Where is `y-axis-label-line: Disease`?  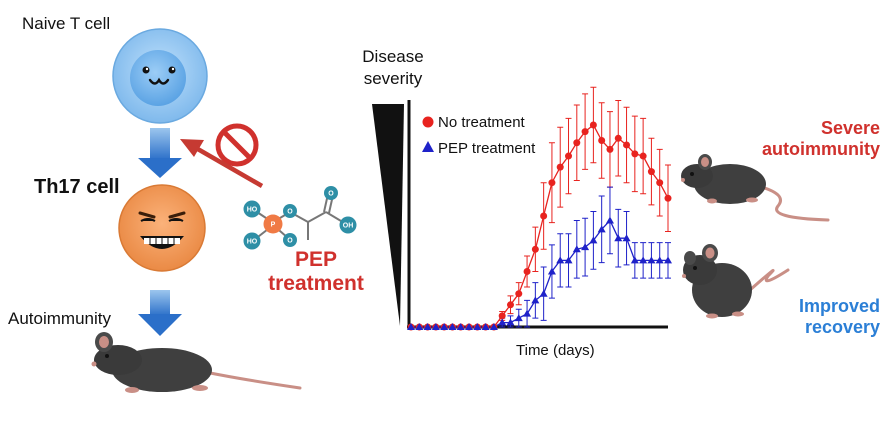 y-axis-label-line: Disease is located at coordinates (393, 56).